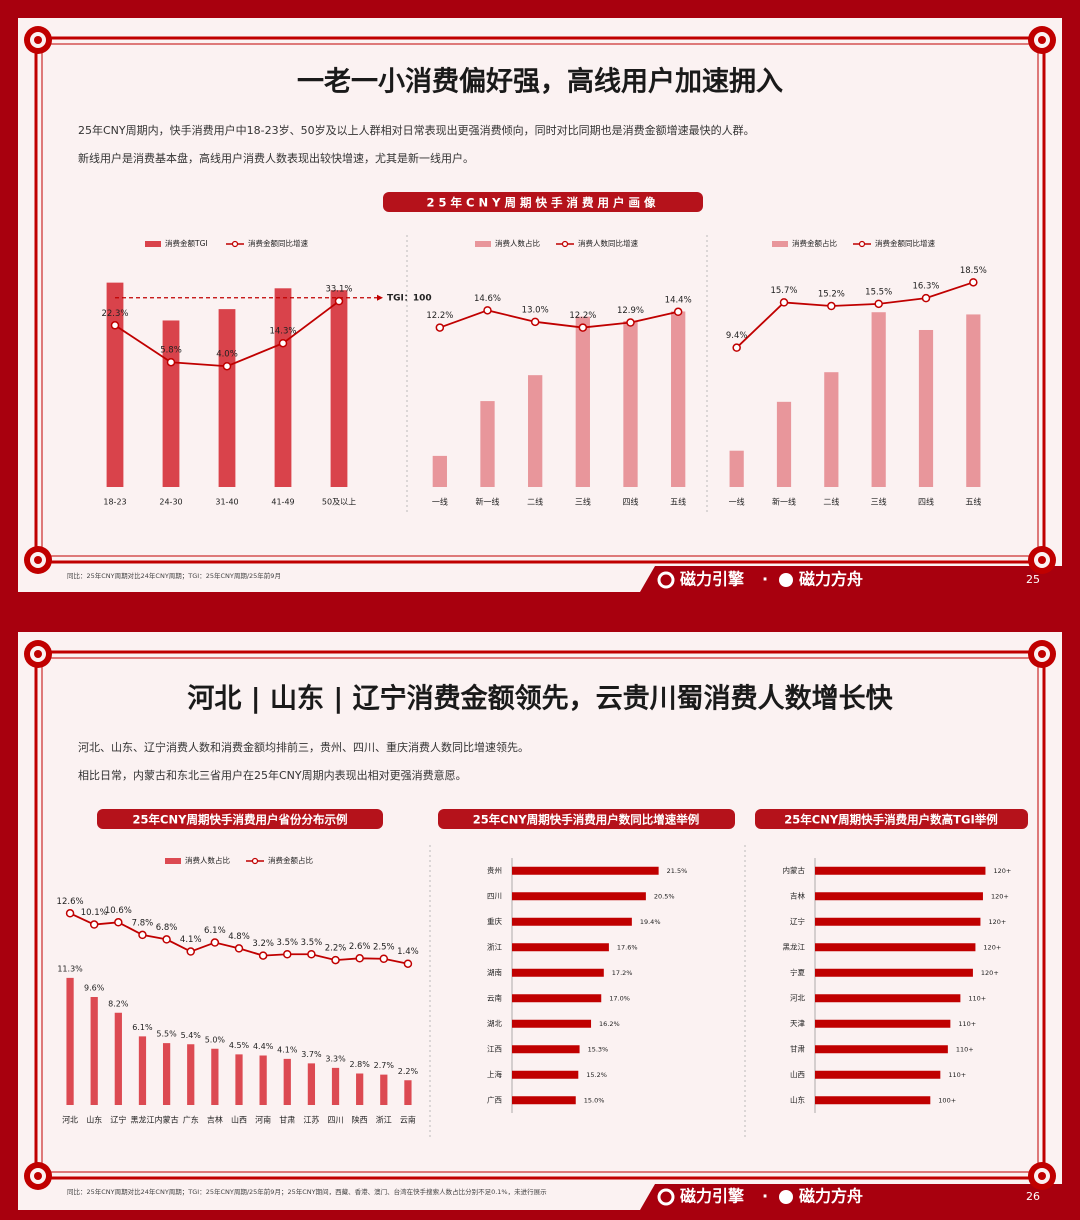  I want to click on data-label: 2.2%, so click(408, 1071).